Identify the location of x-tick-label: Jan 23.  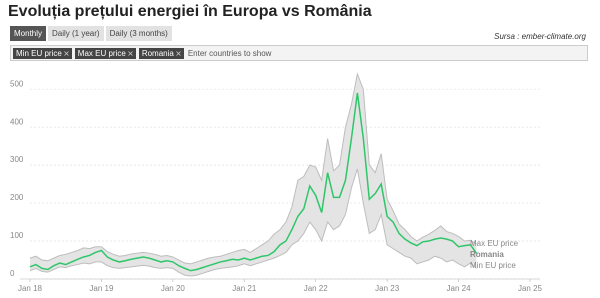
(387, 288).